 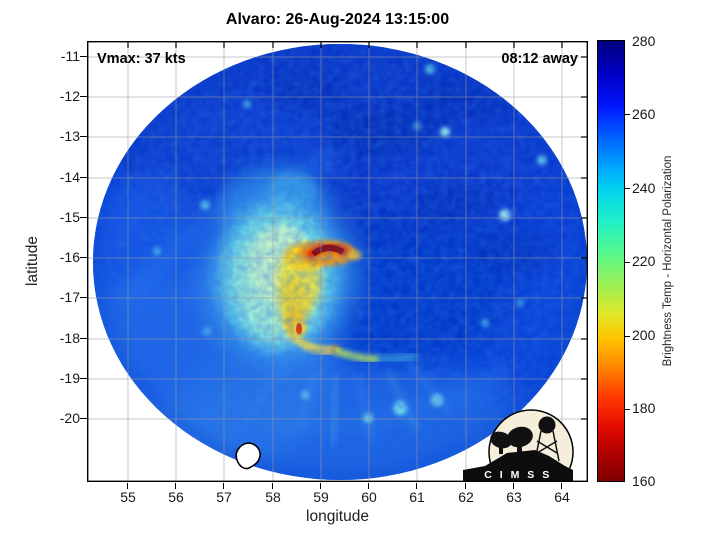 What do you see at coordinates (644, 408) in the screenshot?
I see `colorbar-tick-label: 180` at bounding box center [644, 408].